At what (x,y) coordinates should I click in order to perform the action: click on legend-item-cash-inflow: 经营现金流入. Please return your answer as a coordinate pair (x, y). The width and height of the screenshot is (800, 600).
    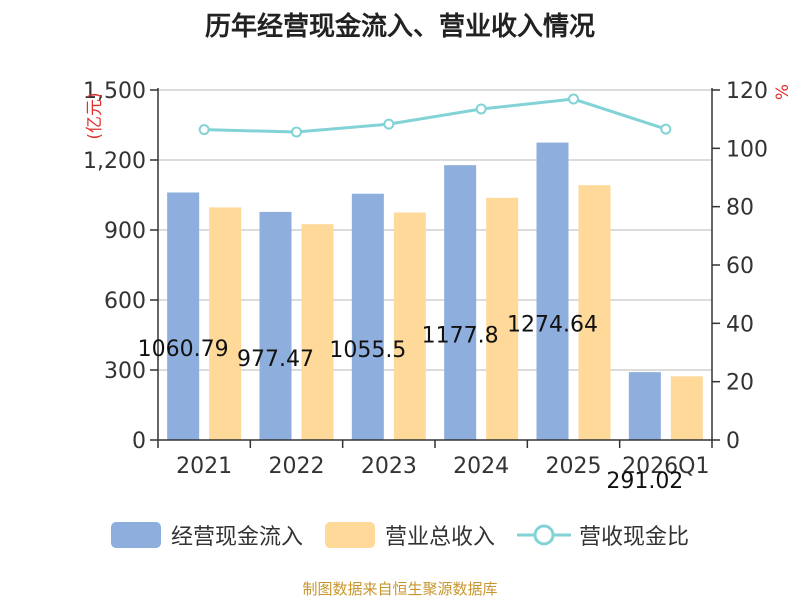
    Looking at the image, I should click on (206, 535).